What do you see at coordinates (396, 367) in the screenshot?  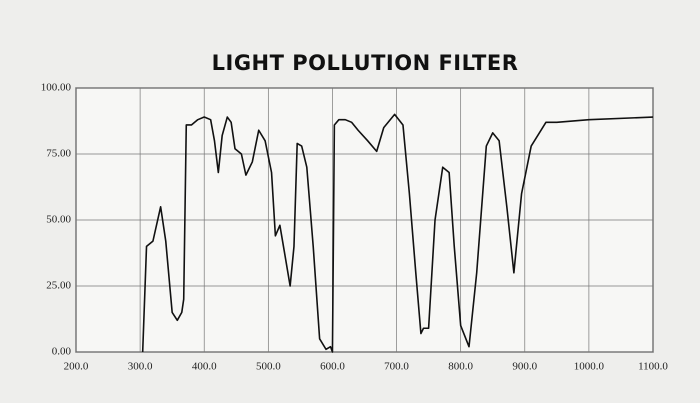 I see `x-tick-label: 700.0` at bounding box center [396, 367].